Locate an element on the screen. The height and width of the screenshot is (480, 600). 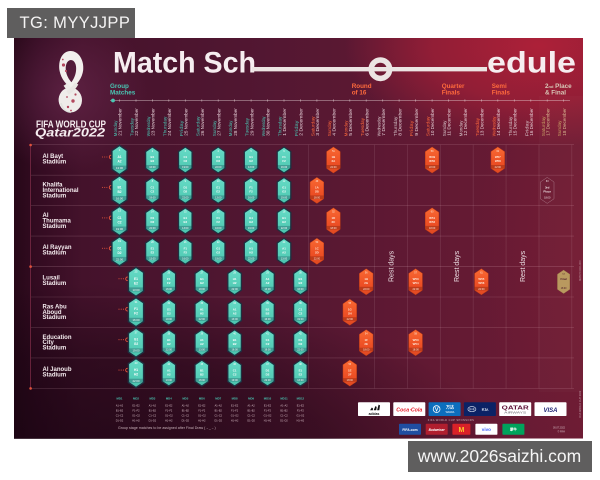
svg-text: W49 is located at coordinates (432, 157).